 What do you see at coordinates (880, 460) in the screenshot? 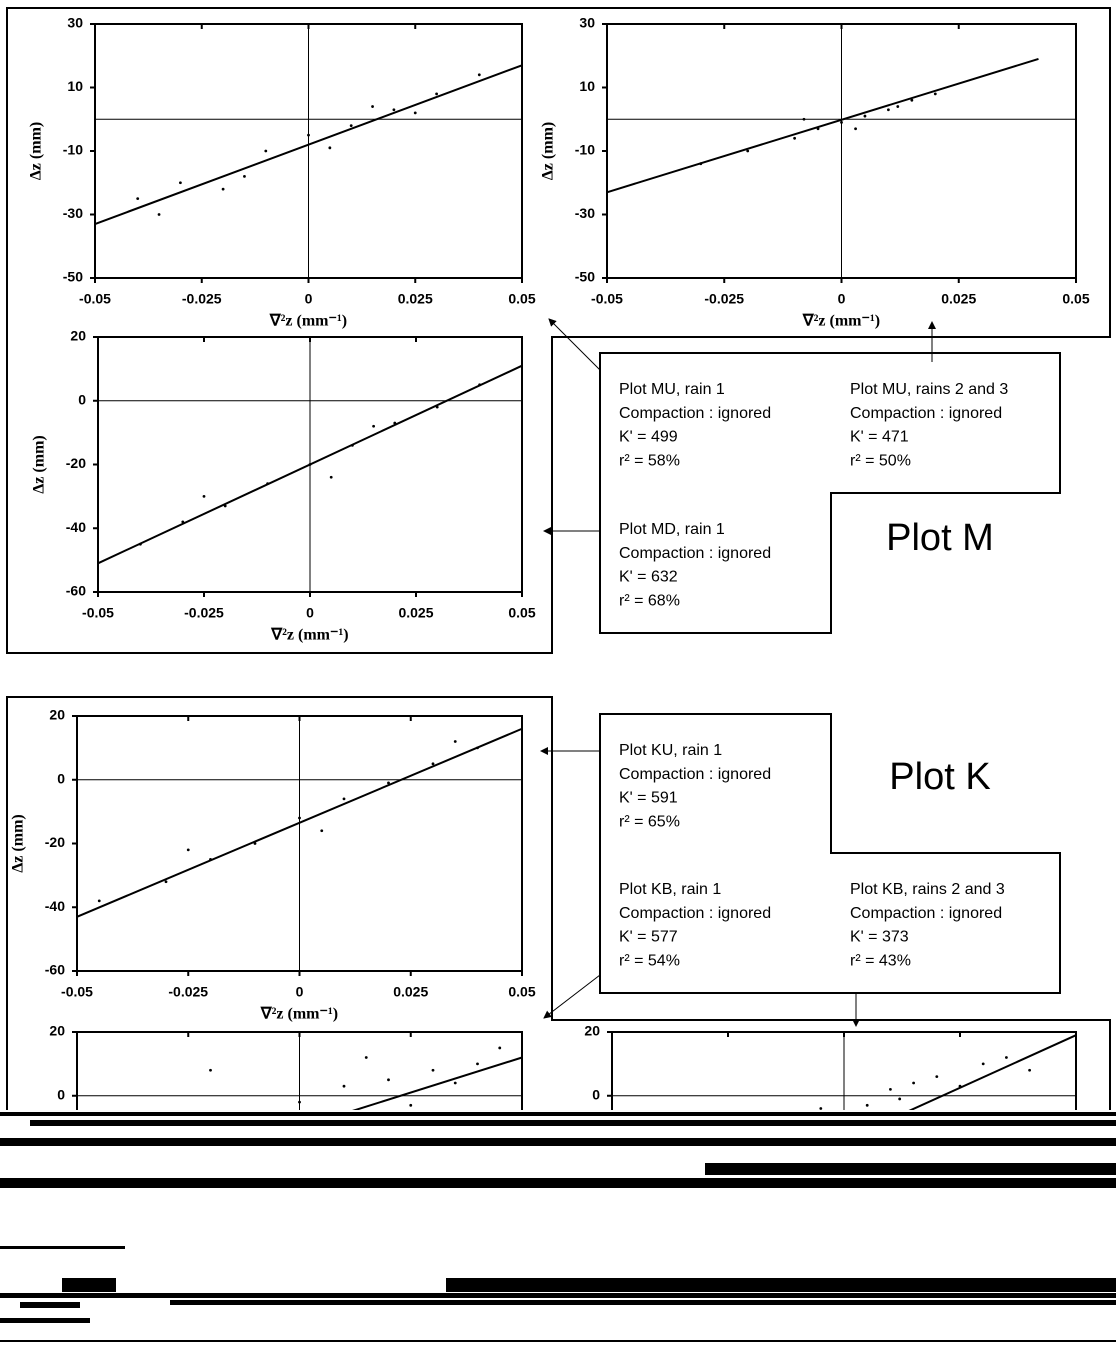
I see `panel-text: r² = 50%` at bounding box center [880, 460].